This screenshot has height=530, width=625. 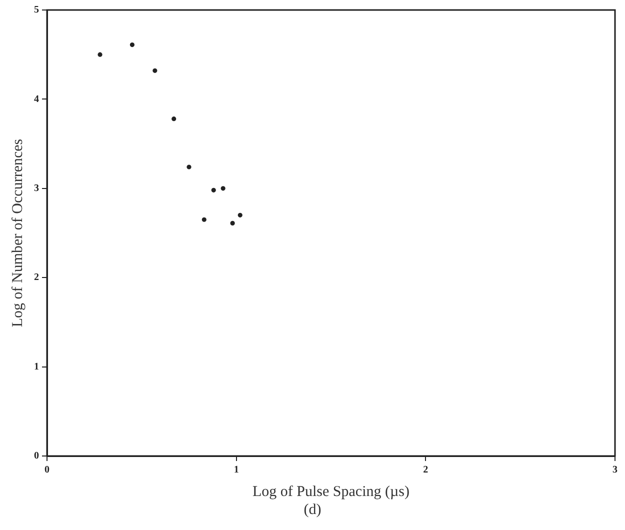 I want to click on y-tick-label: 2, so click(x=36, y=278).